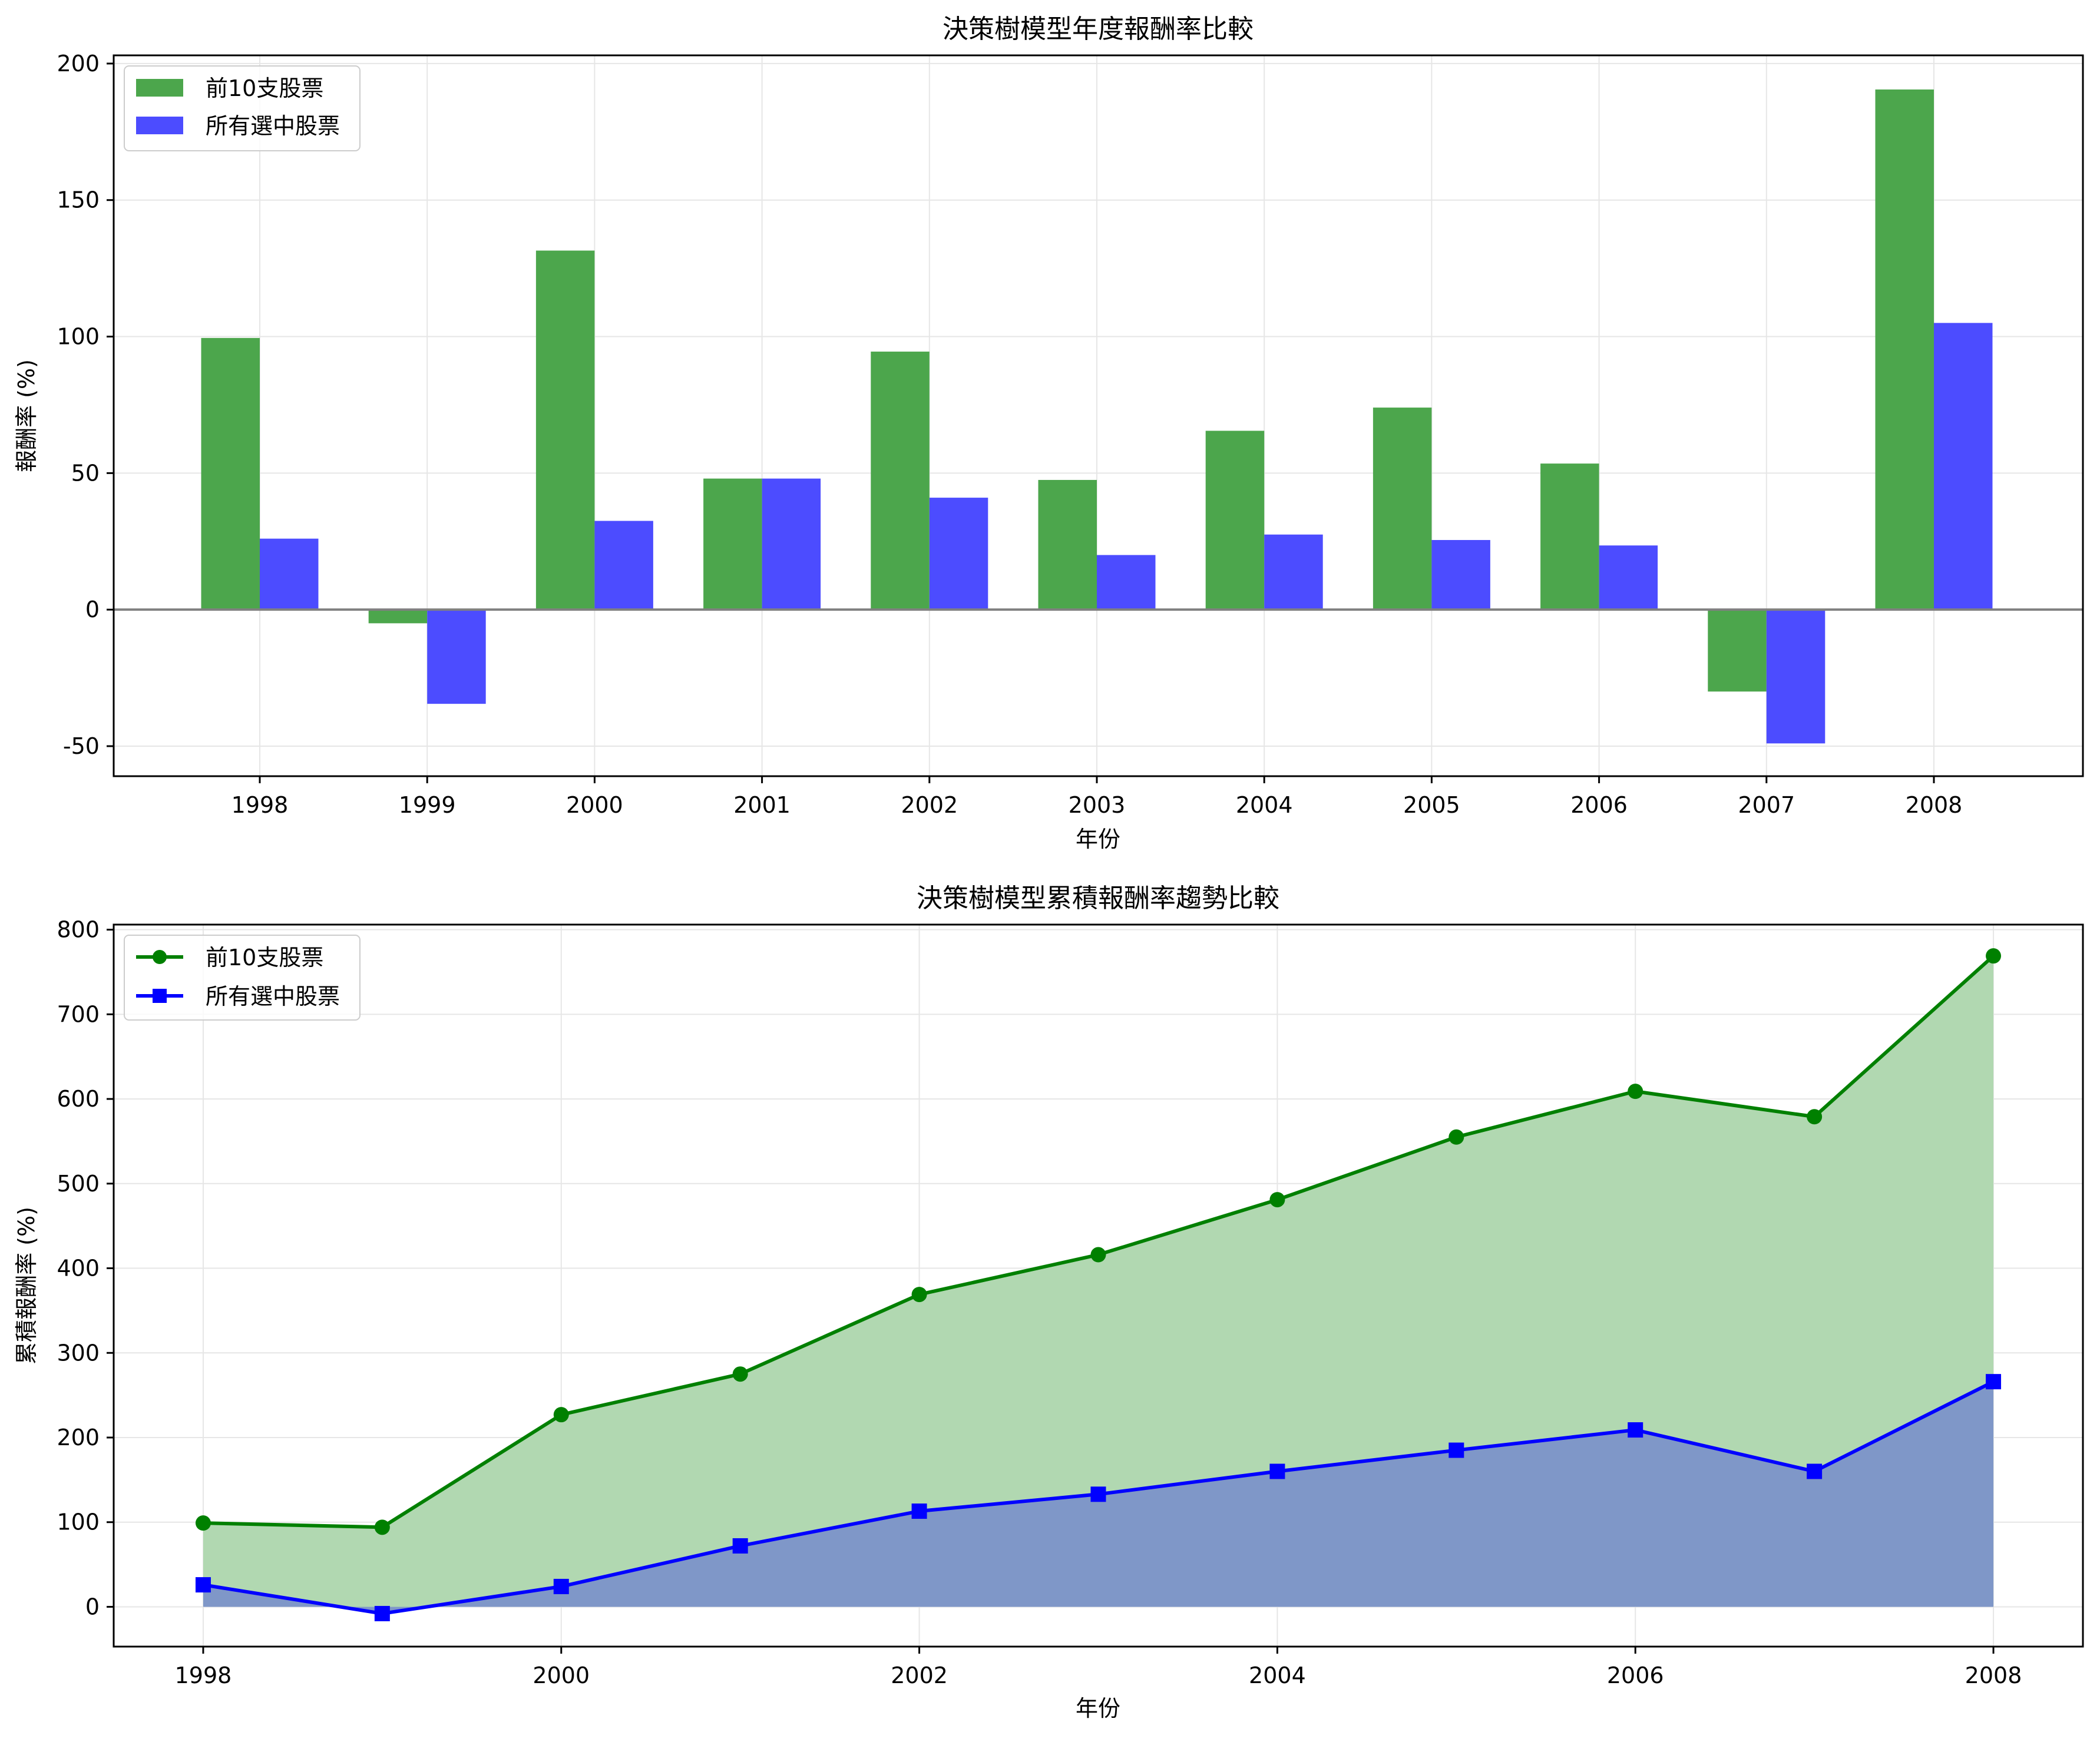 The height and width of the screenshot is (1742, 2100). I want to click on x-tick-label: 2001, so click(762, 805).